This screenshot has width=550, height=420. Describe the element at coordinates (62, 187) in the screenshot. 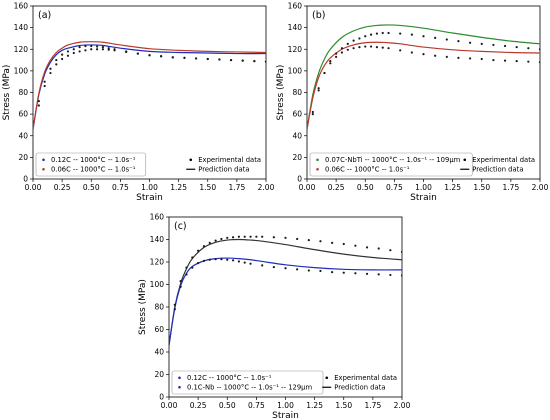

I see `x-tick-label: 0.25` at that location.